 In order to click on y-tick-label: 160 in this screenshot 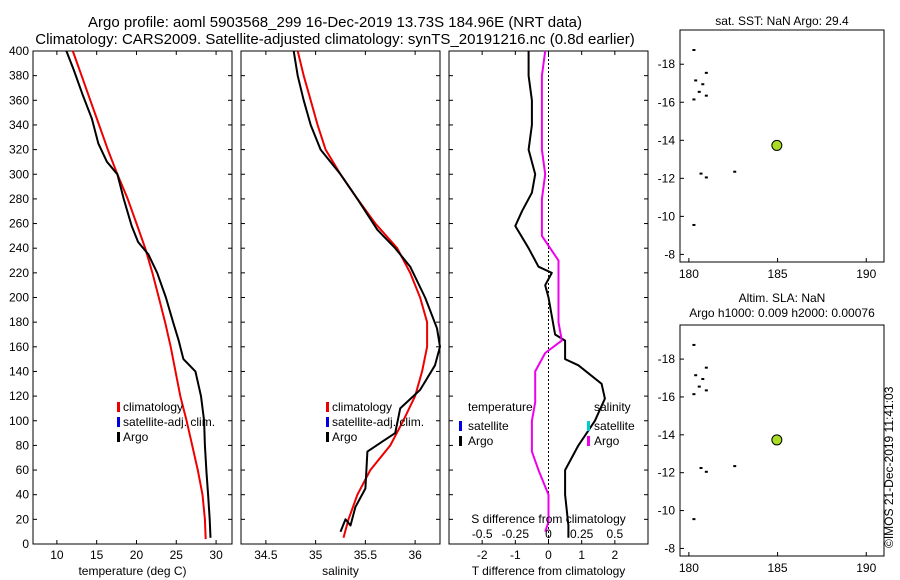, I will do `click(19, 347)`.